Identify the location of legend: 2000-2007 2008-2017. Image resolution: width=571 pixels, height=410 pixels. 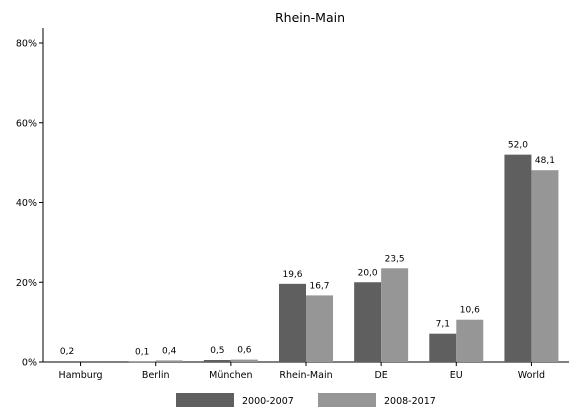
(306, 400).